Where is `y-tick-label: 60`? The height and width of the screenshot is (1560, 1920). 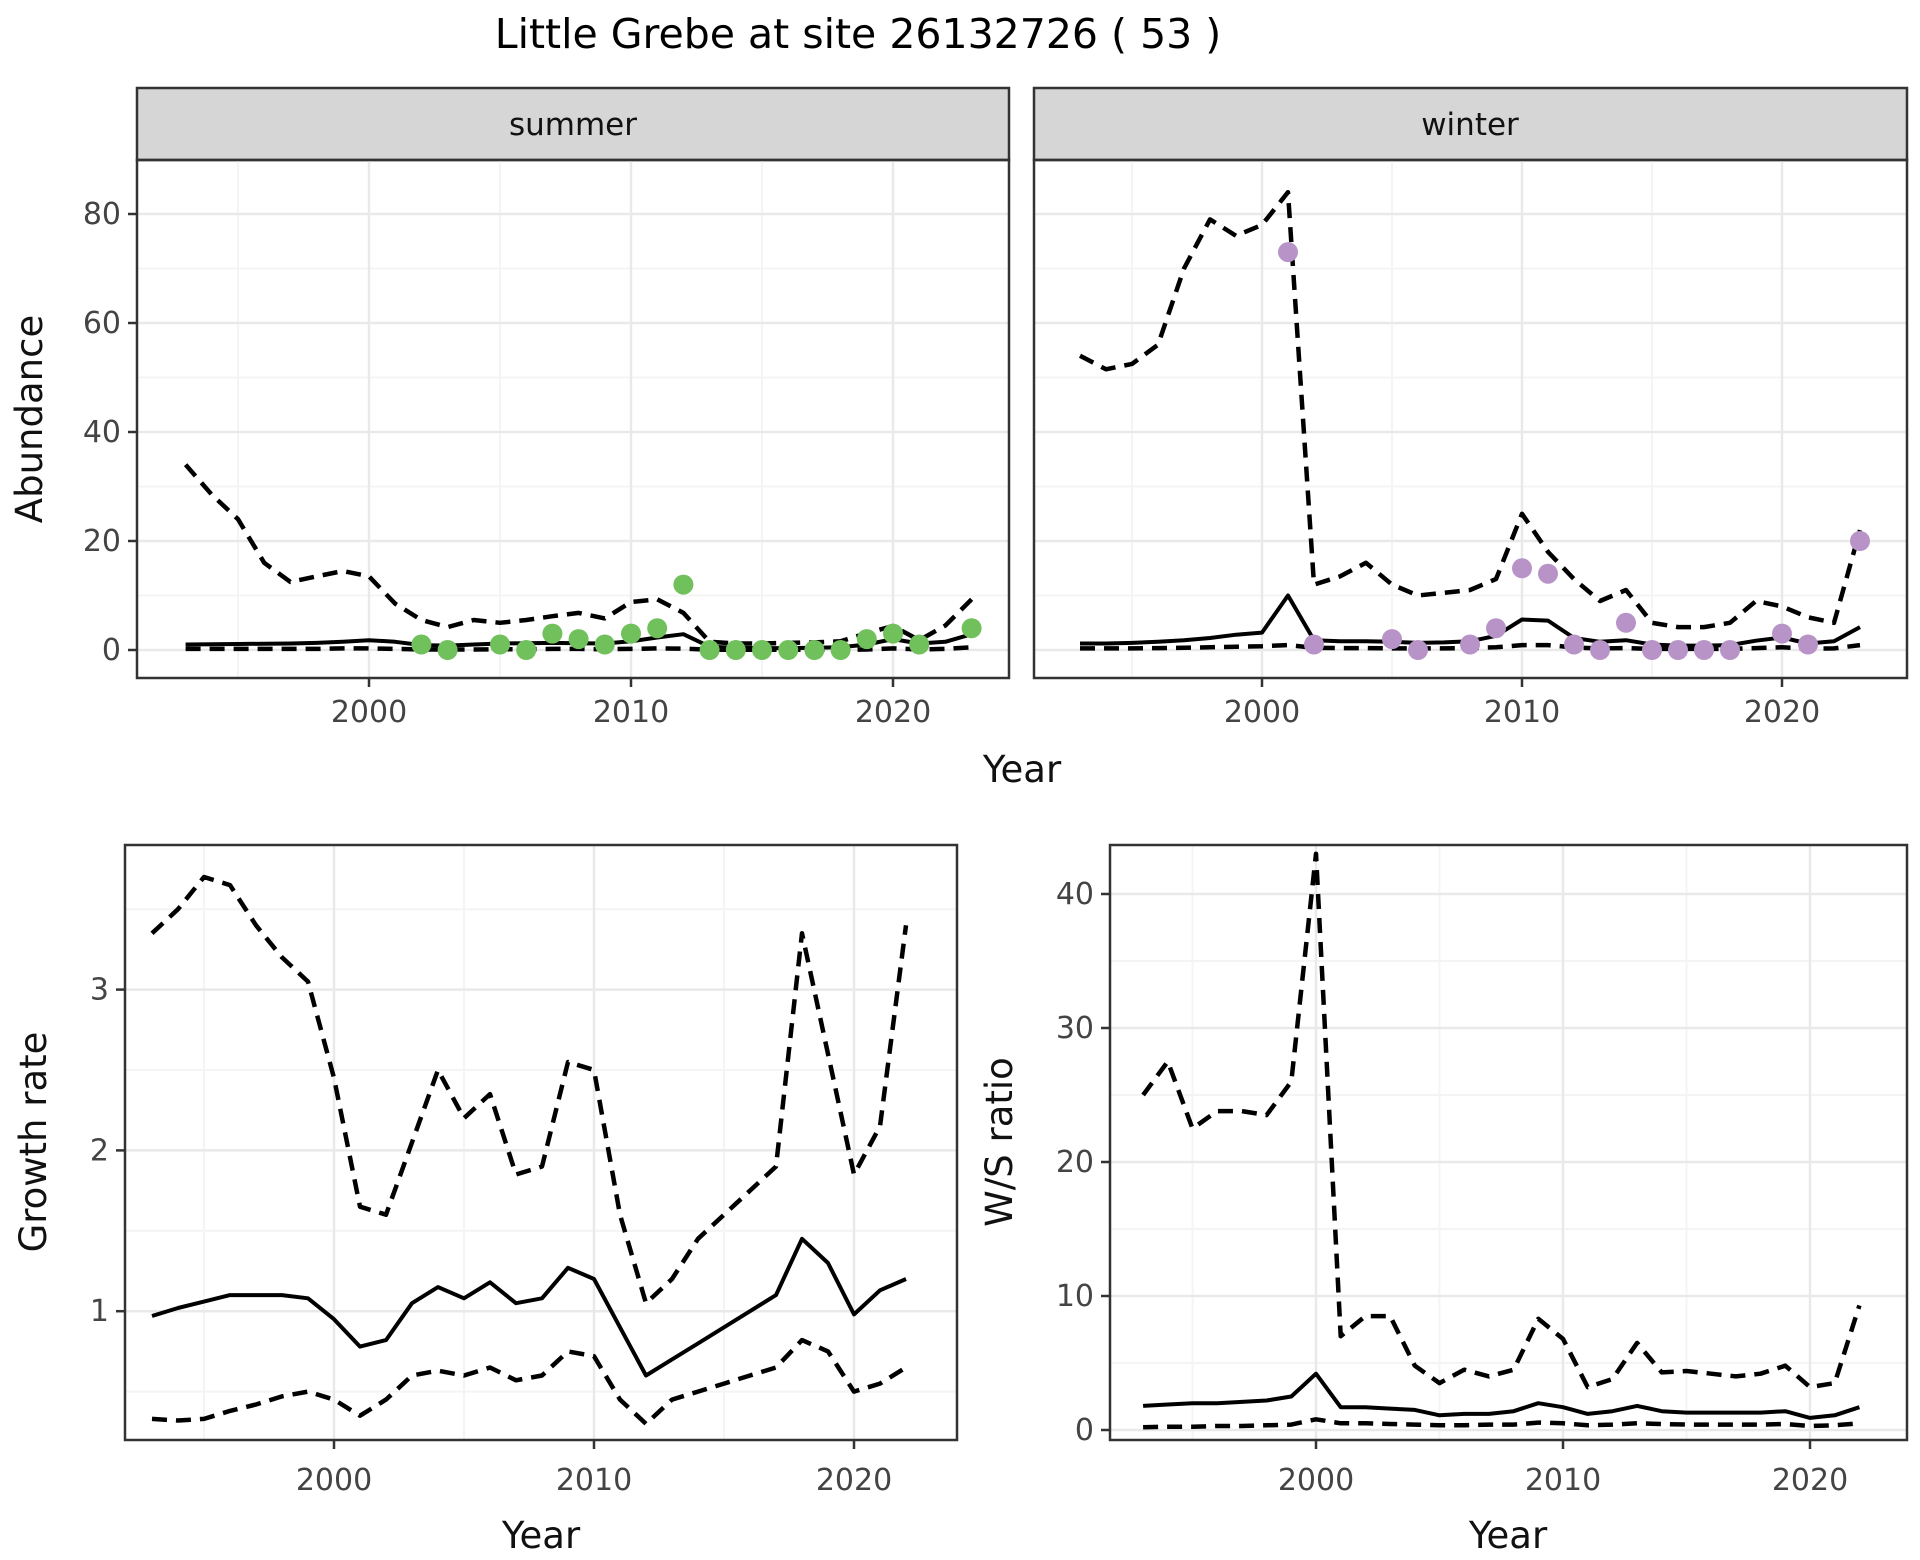 y-tick-label: 60 is located at coordinates (102, 323).